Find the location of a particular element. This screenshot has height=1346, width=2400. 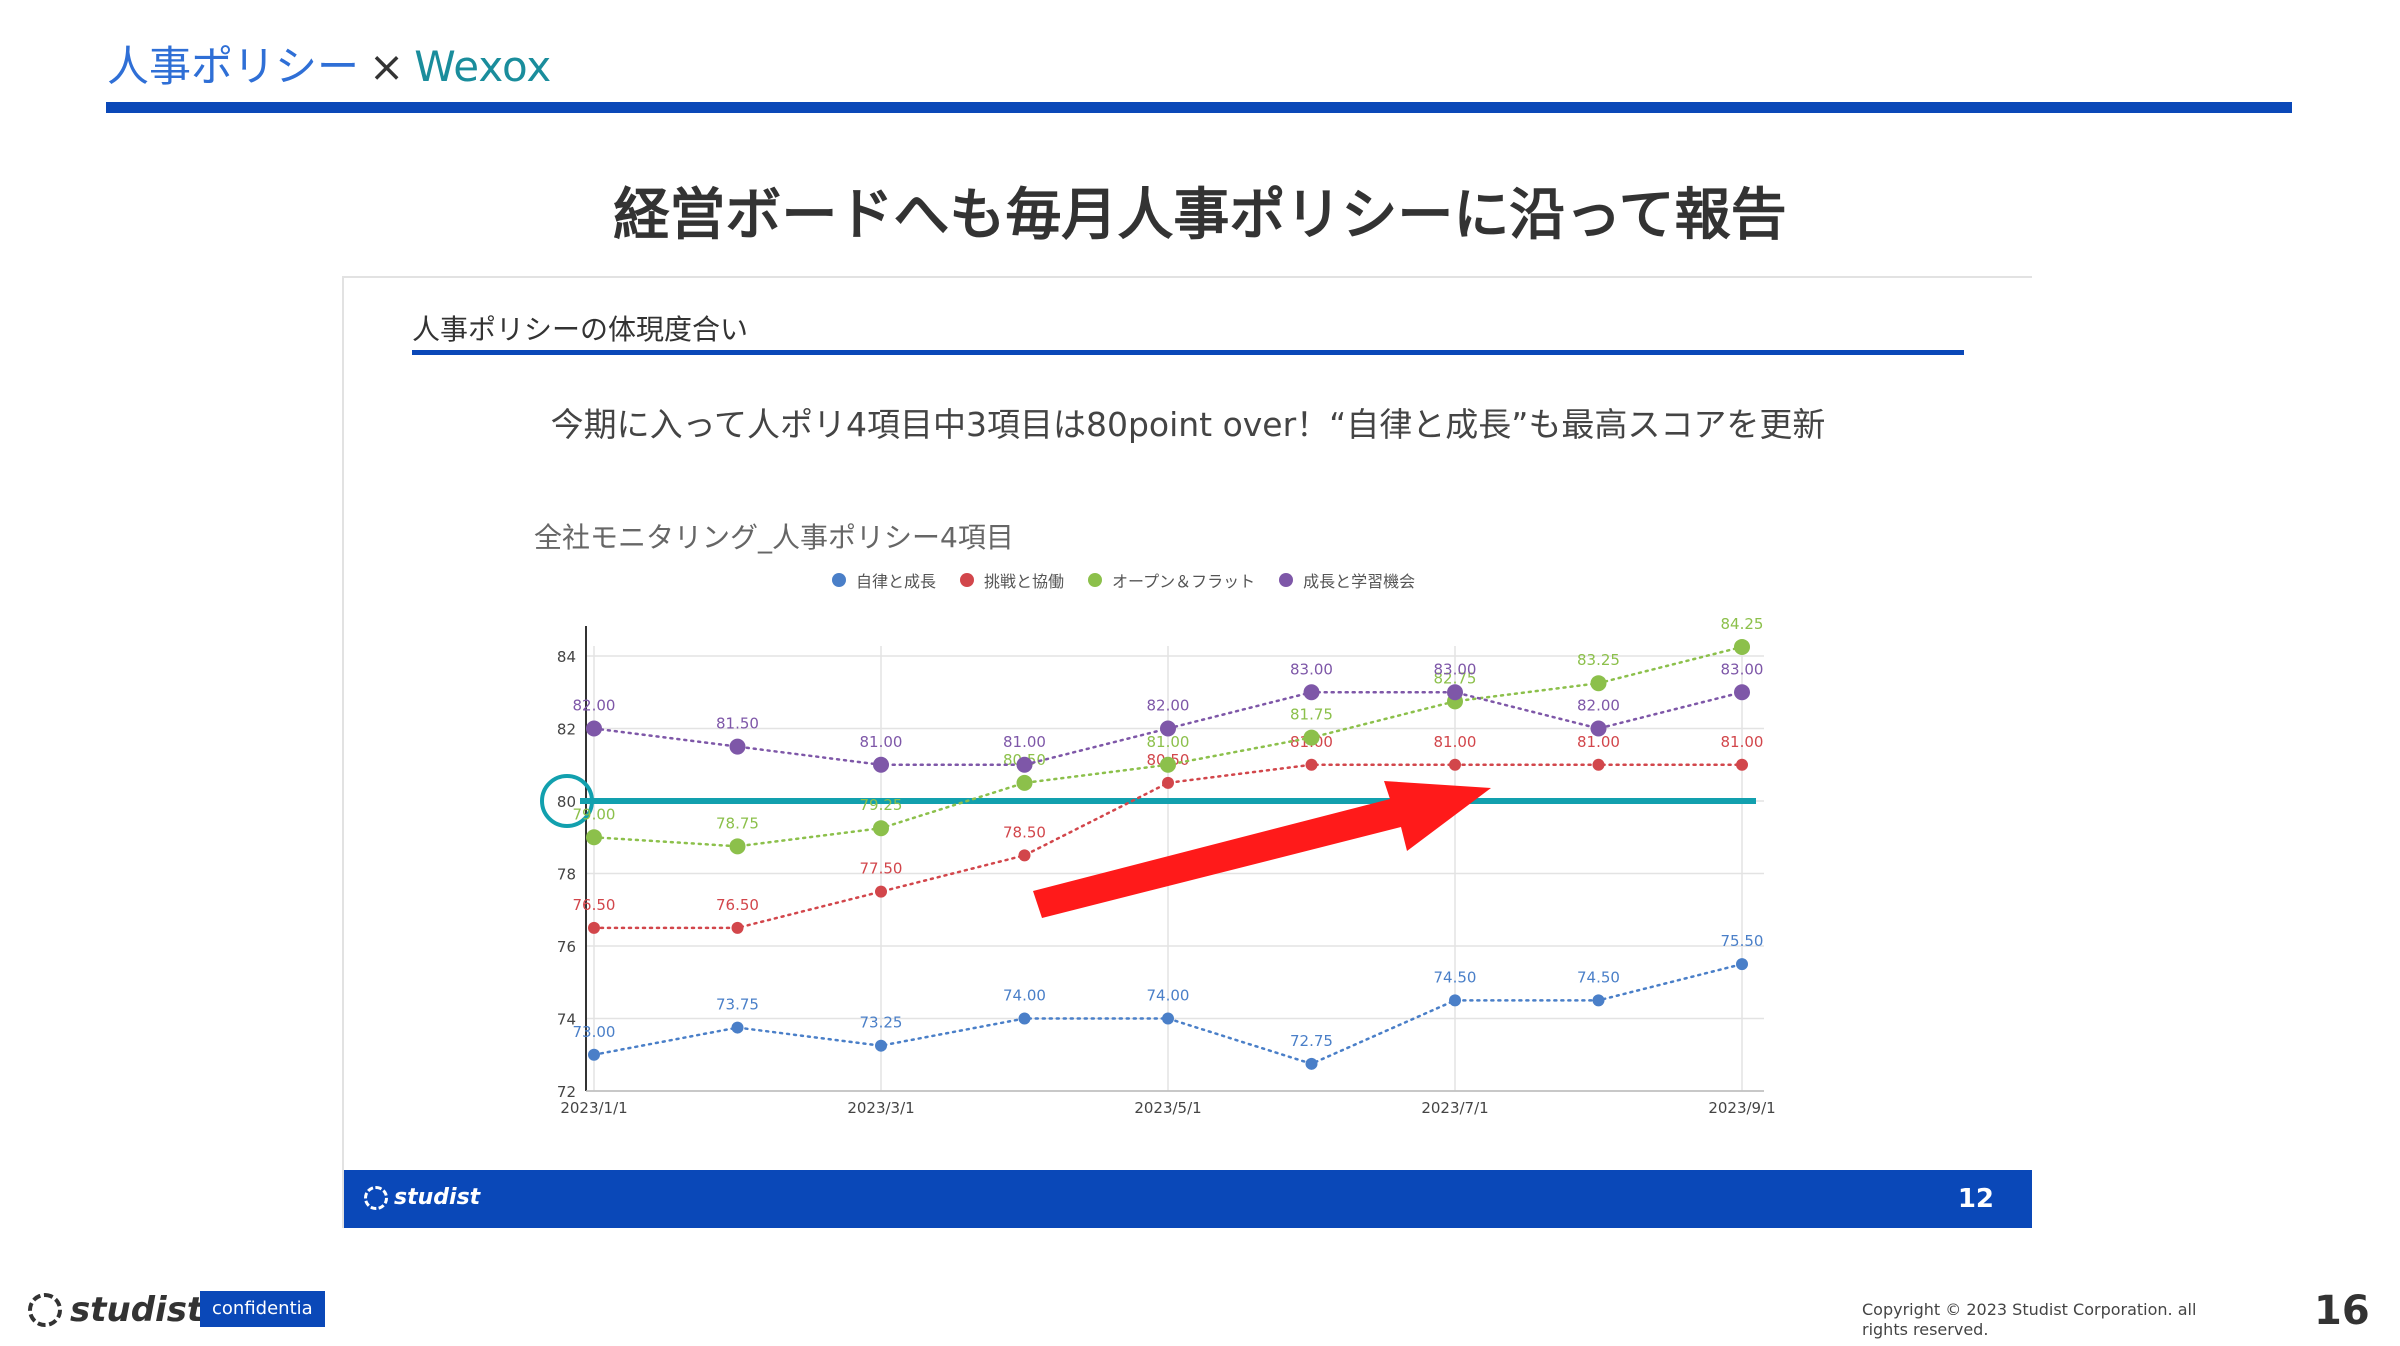

header-title: 人事ポリシー × Wexox is located at coordinates (329, 67).